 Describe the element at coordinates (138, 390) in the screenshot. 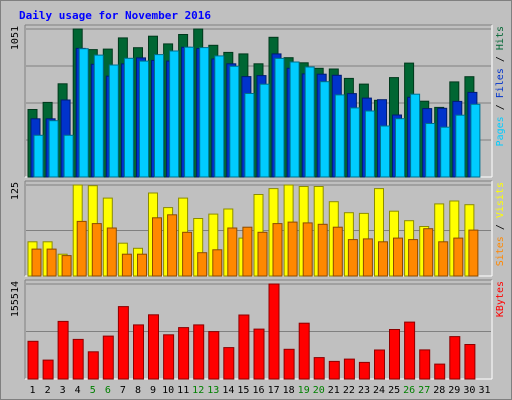

I see `x-tick-label-8: 8` at that location.